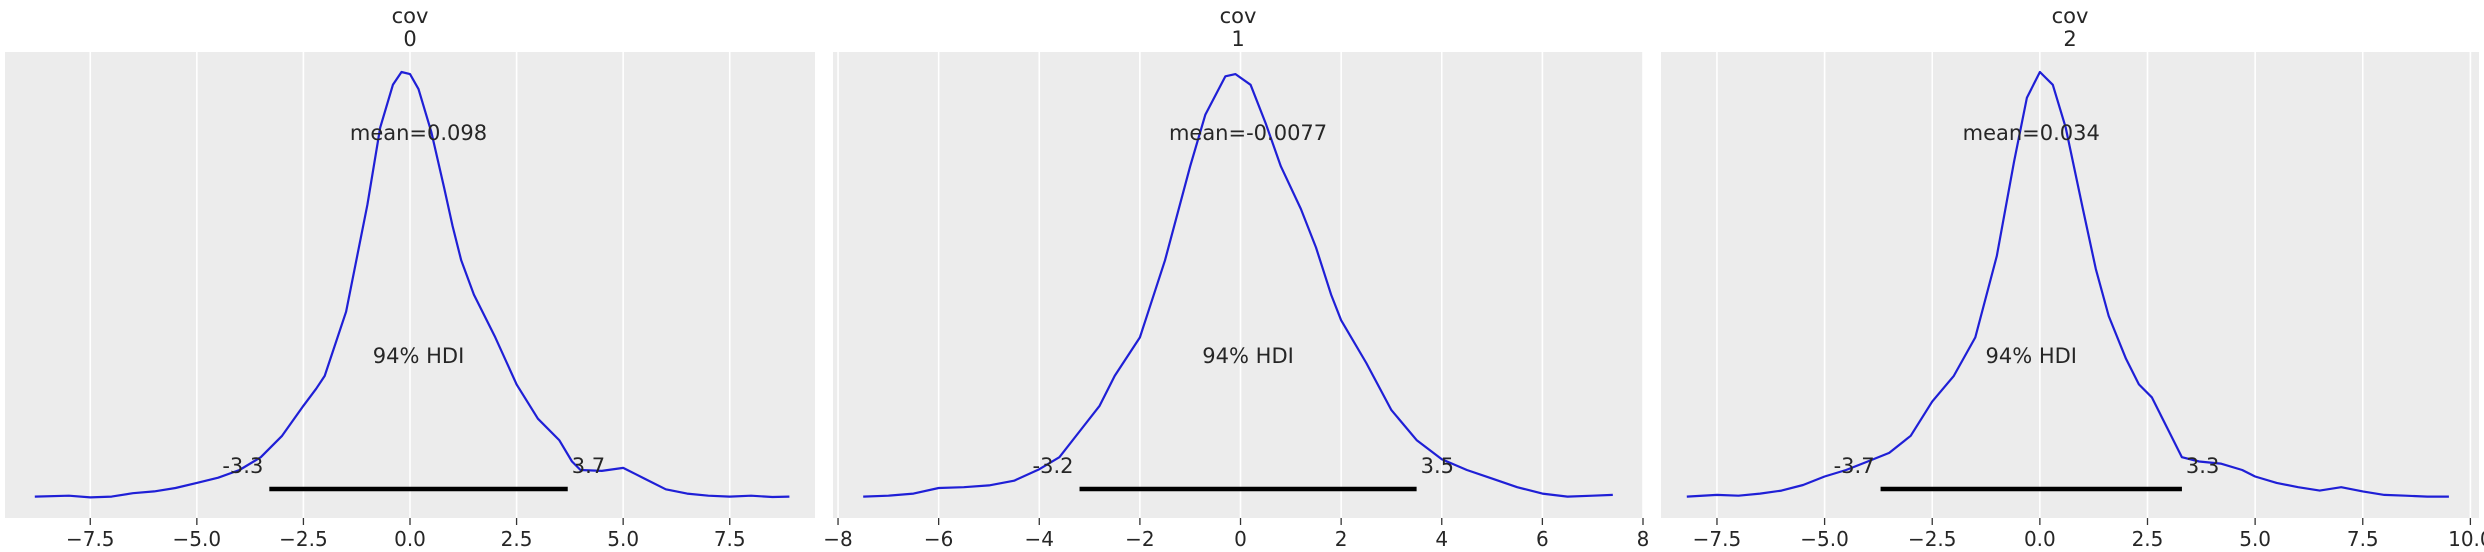 Image resolution: width=2484 pixels, height=552 pixels. What do you see at coordinates (1643, 539) in the screenshot?
I see `x-tick-label: 8` at bounding box center [1643, 539].